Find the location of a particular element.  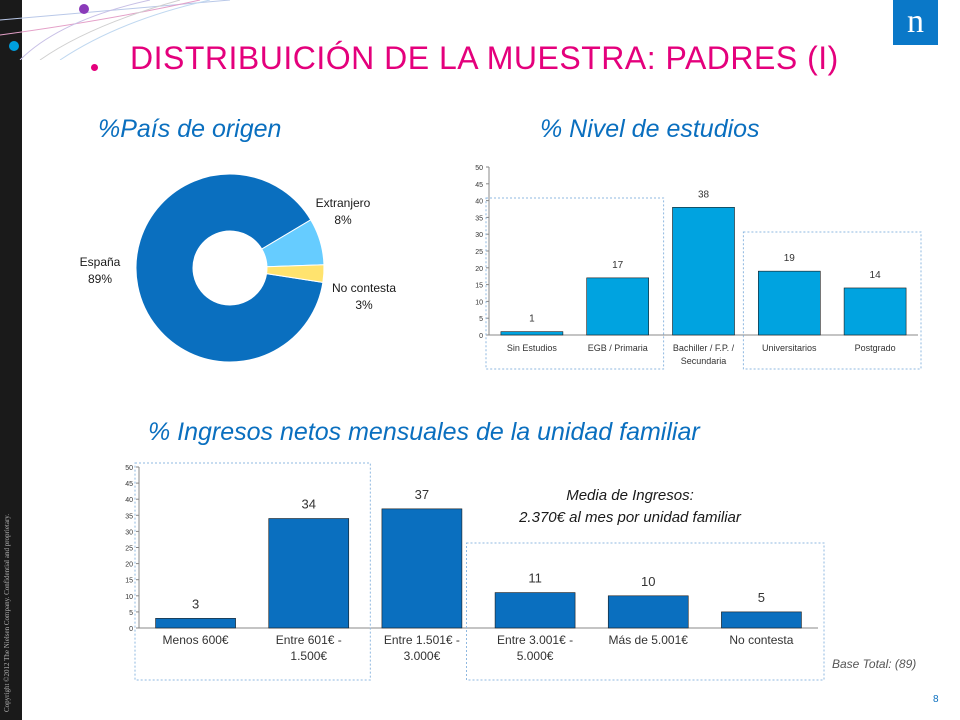

ingresos-y-tick-label-0: 0 is located at coordinates (131, 629).